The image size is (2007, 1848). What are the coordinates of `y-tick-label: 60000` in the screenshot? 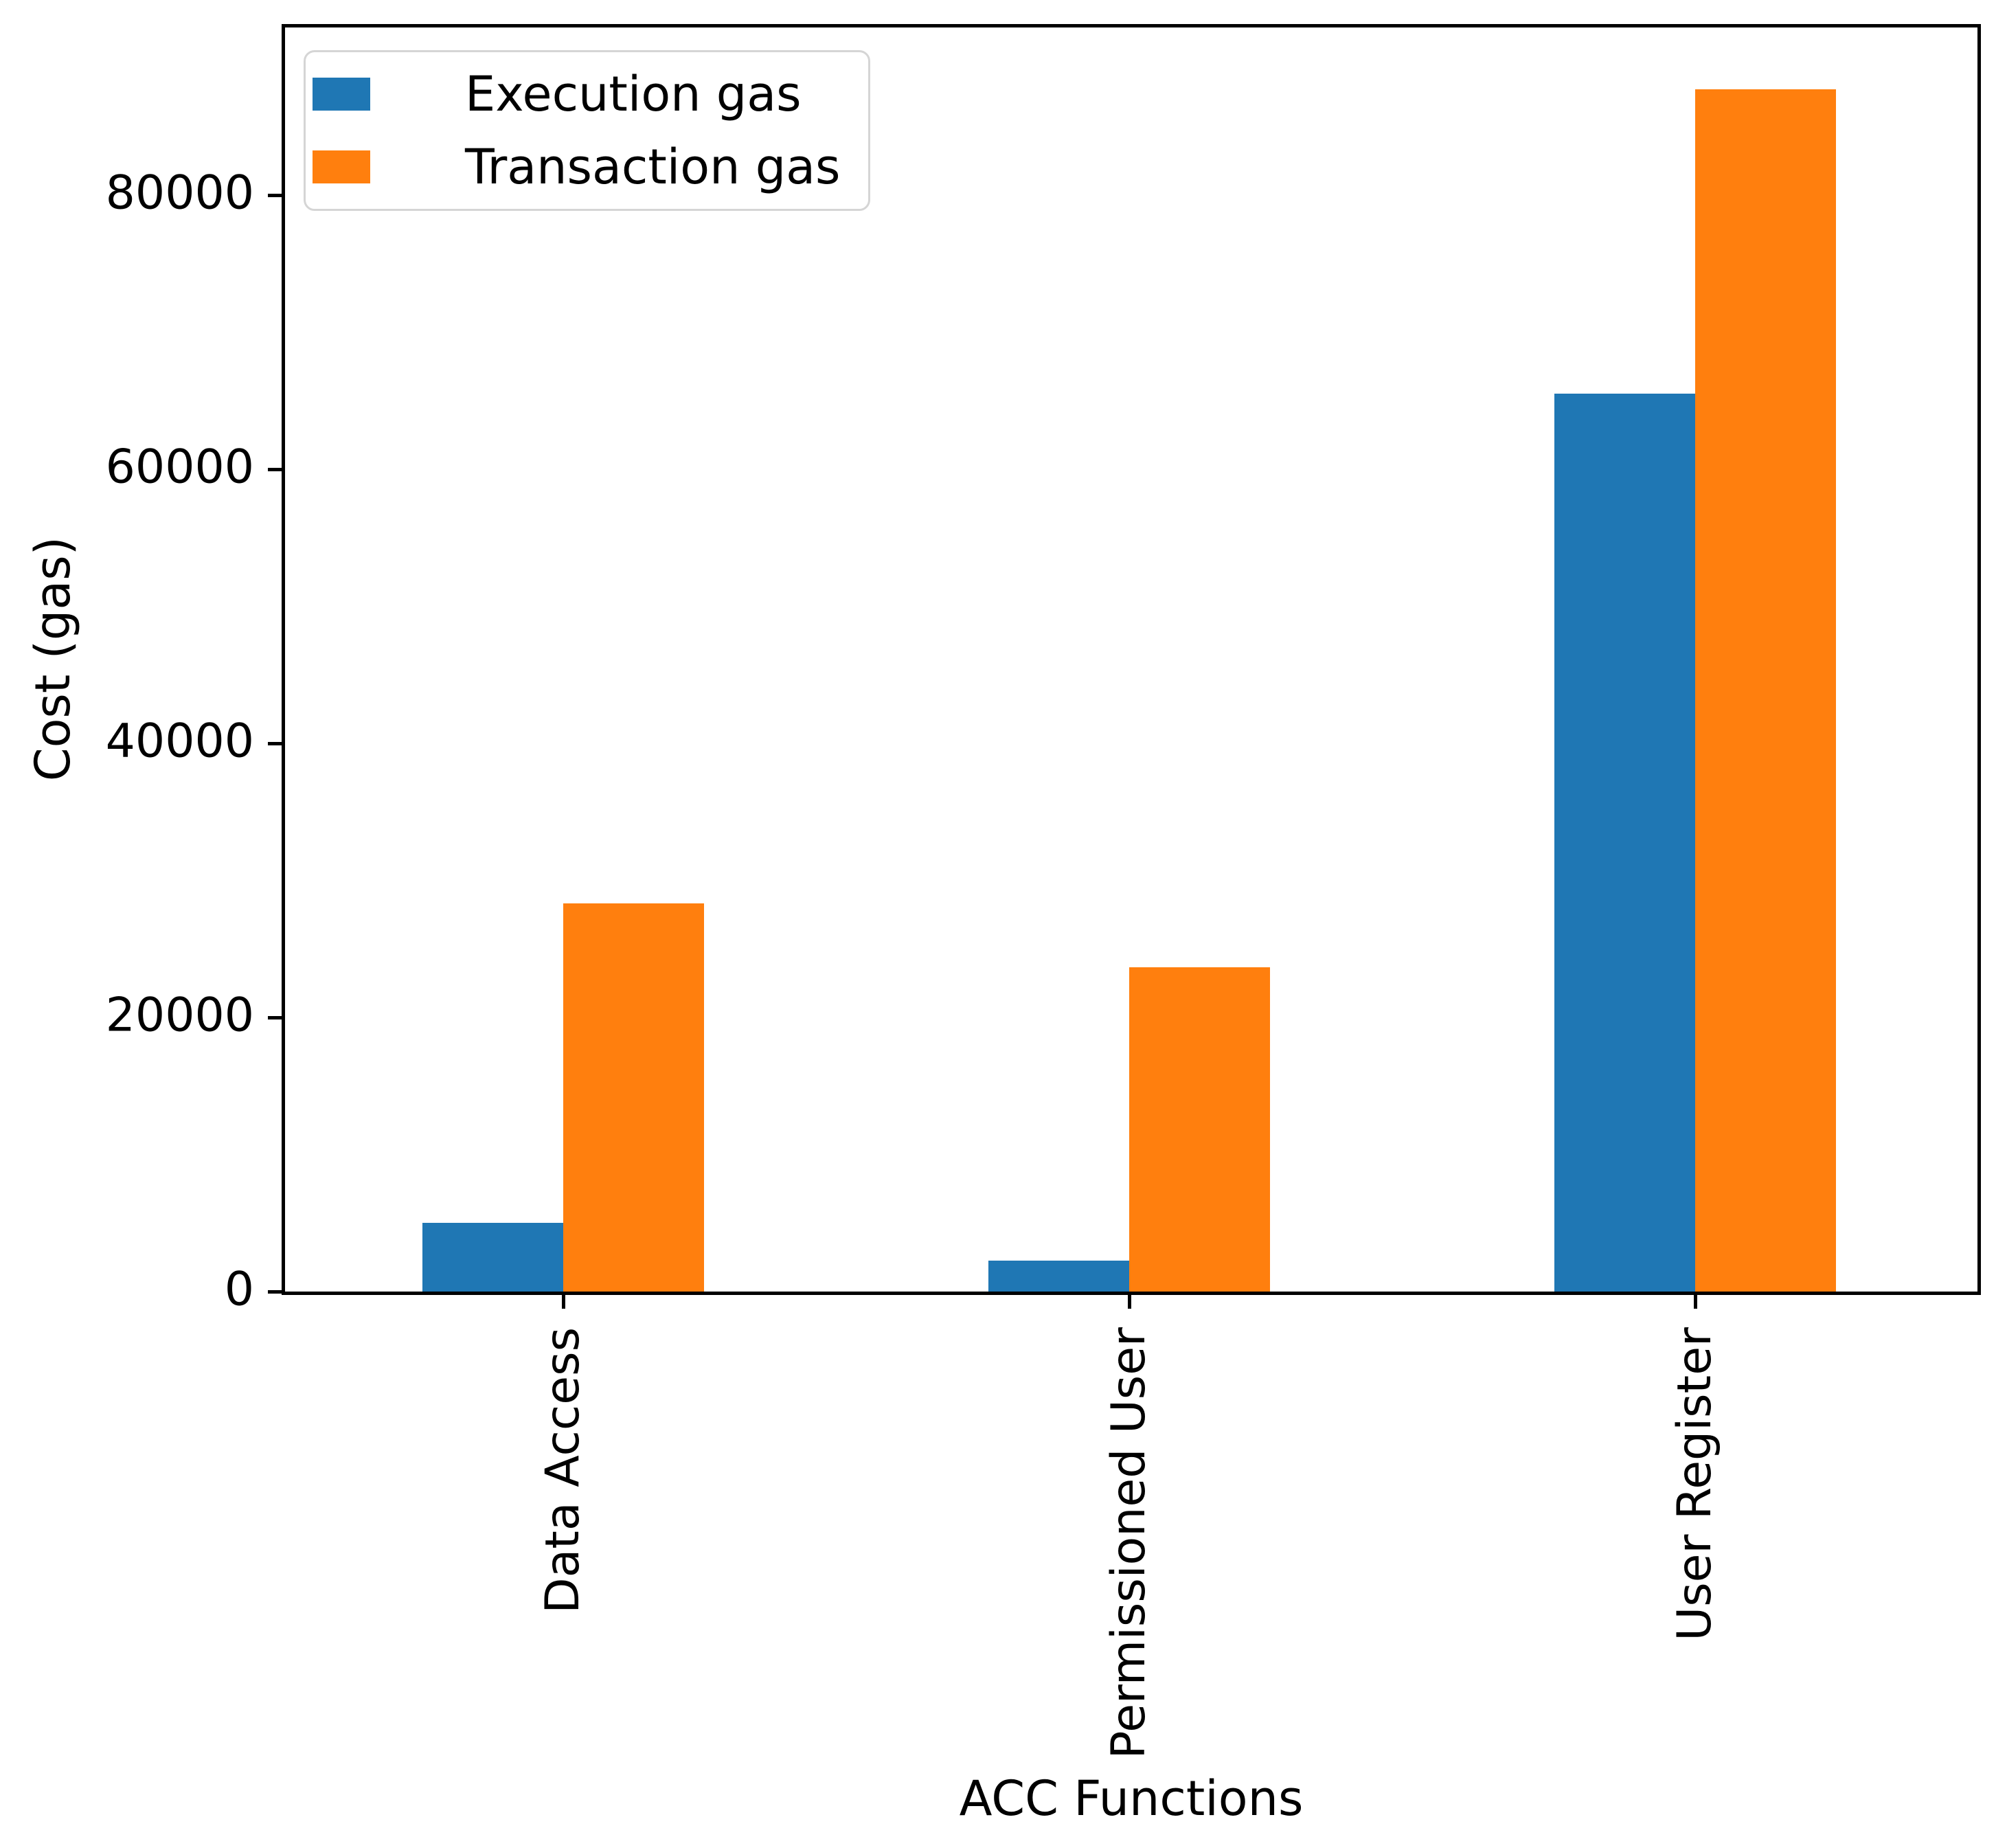 It's located at (179, 467).